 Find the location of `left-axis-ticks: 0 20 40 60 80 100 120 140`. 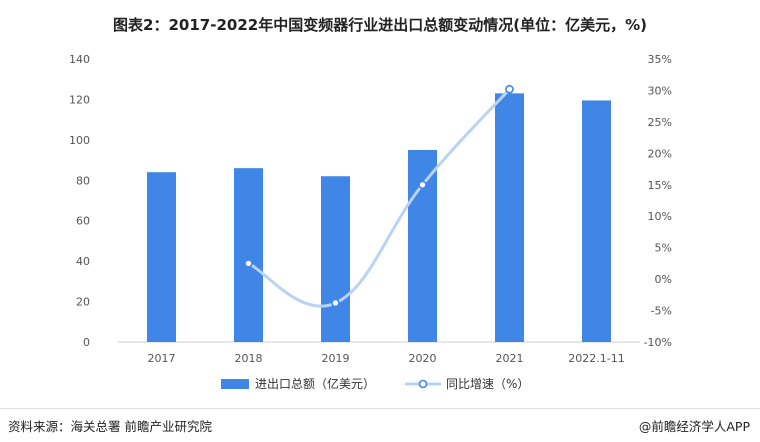

left-axis-ticks: 0 20 40 60 80 100 120 140 is located at coordinates (79, 201).